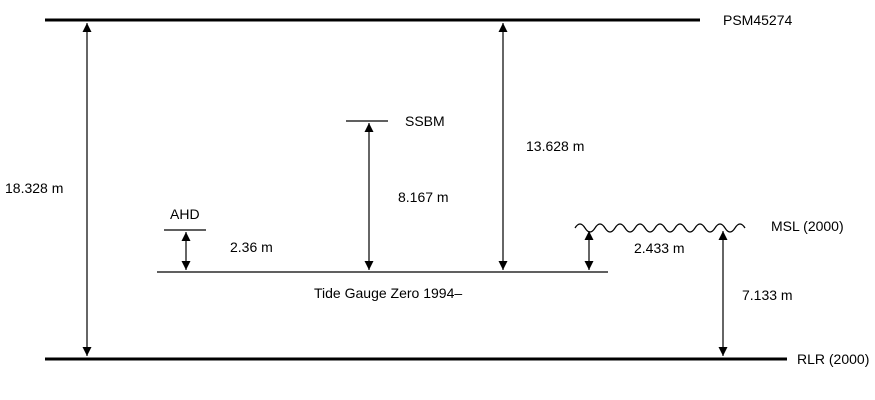 The image size is (875, 400). Describe the element at coordinates (185, 214) in the screenshot. I see `ahd-label: AHD` at that location.